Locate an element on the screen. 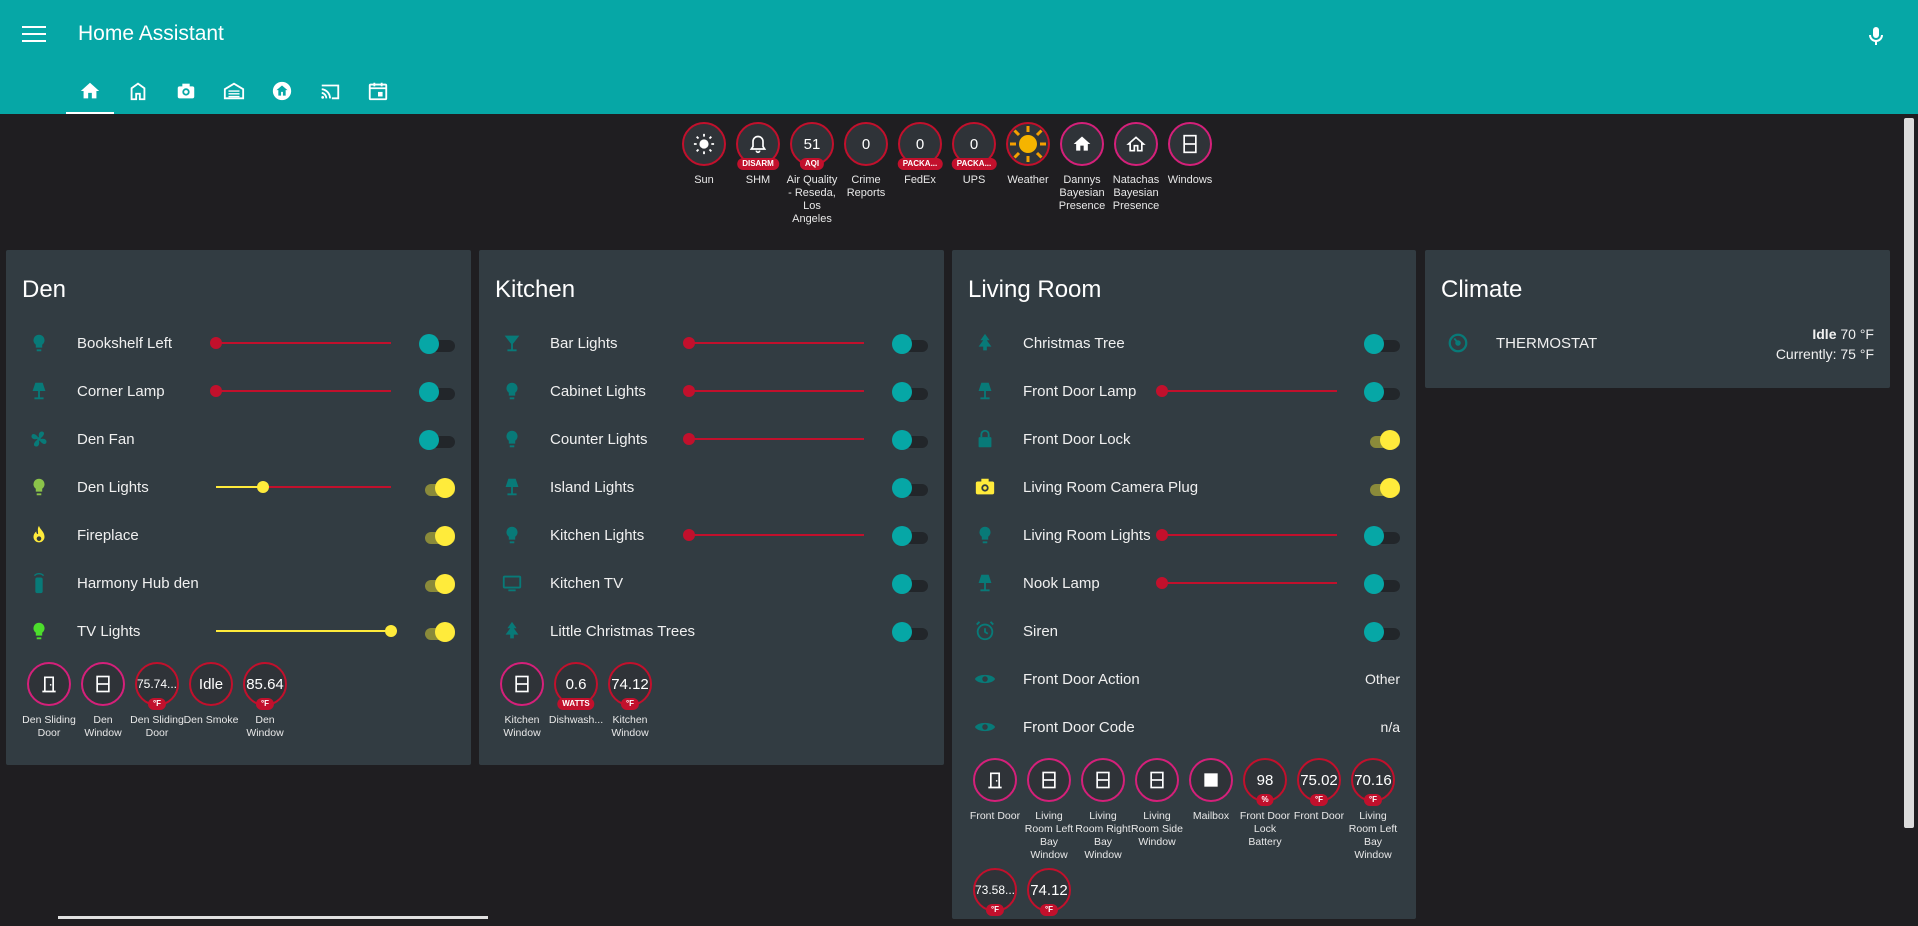 The width and height of the screenshot is (1918, 926). sensor-badge: Idle Den Smoke is located at coordinates (211, 701).